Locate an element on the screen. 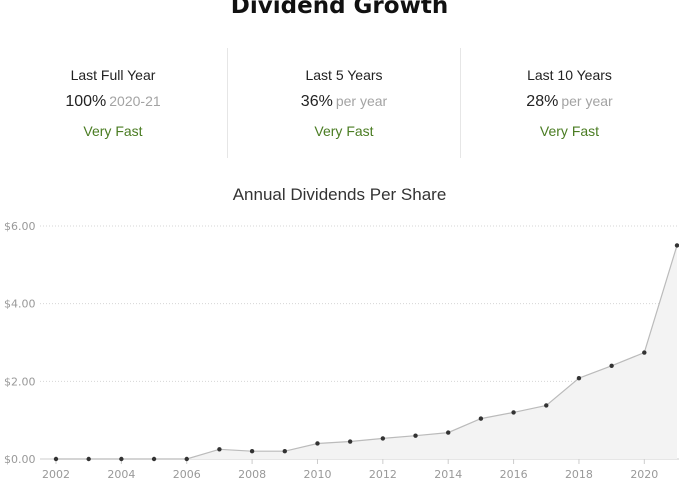 The width and height of the screenshot is (679, 486). x-tick-label: 2002 is located at coordinates (56, 474).